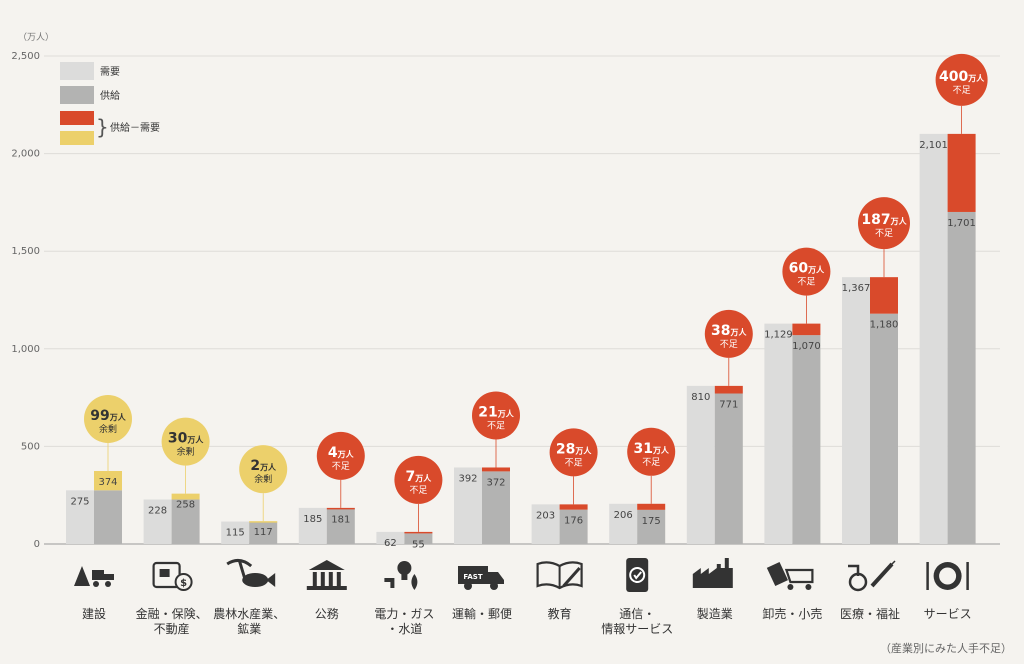 The height and width of the screenshot is (664, 1024). I want to click on value-label-supply: 1,070, so click(806, 346).